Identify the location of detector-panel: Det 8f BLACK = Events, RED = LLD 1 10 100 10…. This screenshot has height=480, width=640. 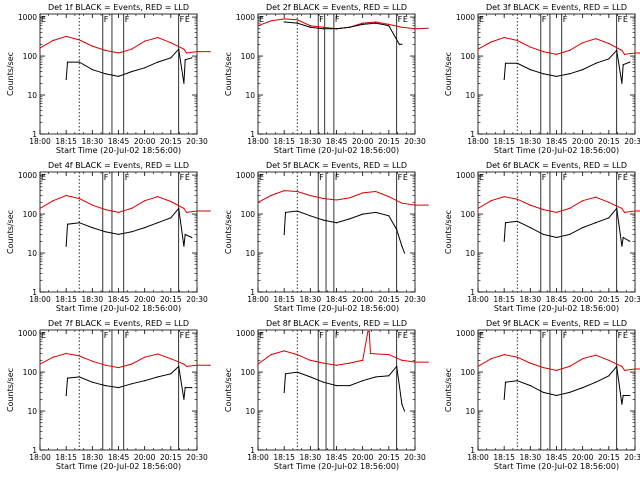
(326, 395).